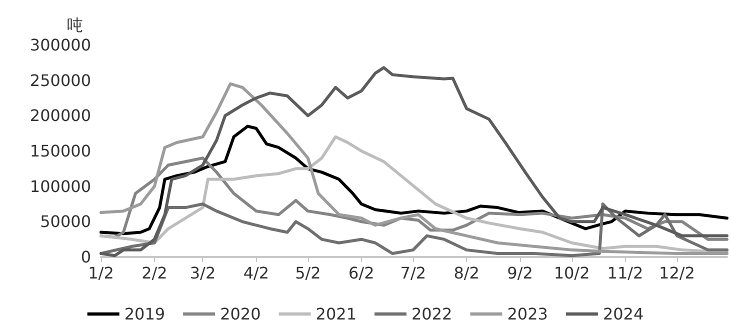 The image size is (731, 329). Describe the element at coordinates (60, 151) in the screenshot. I see `y-tick-label: 150000` at that location.